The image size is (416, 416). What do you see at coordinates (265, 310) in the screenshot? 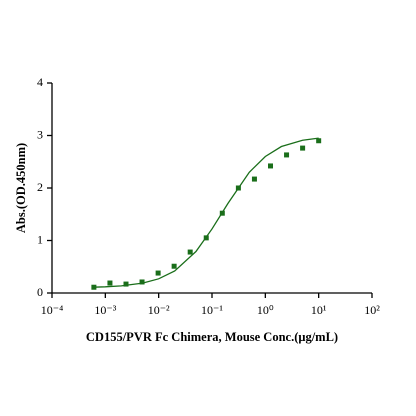
I see `x-tick-label: 10⁰` at bounding box center [265, 310].